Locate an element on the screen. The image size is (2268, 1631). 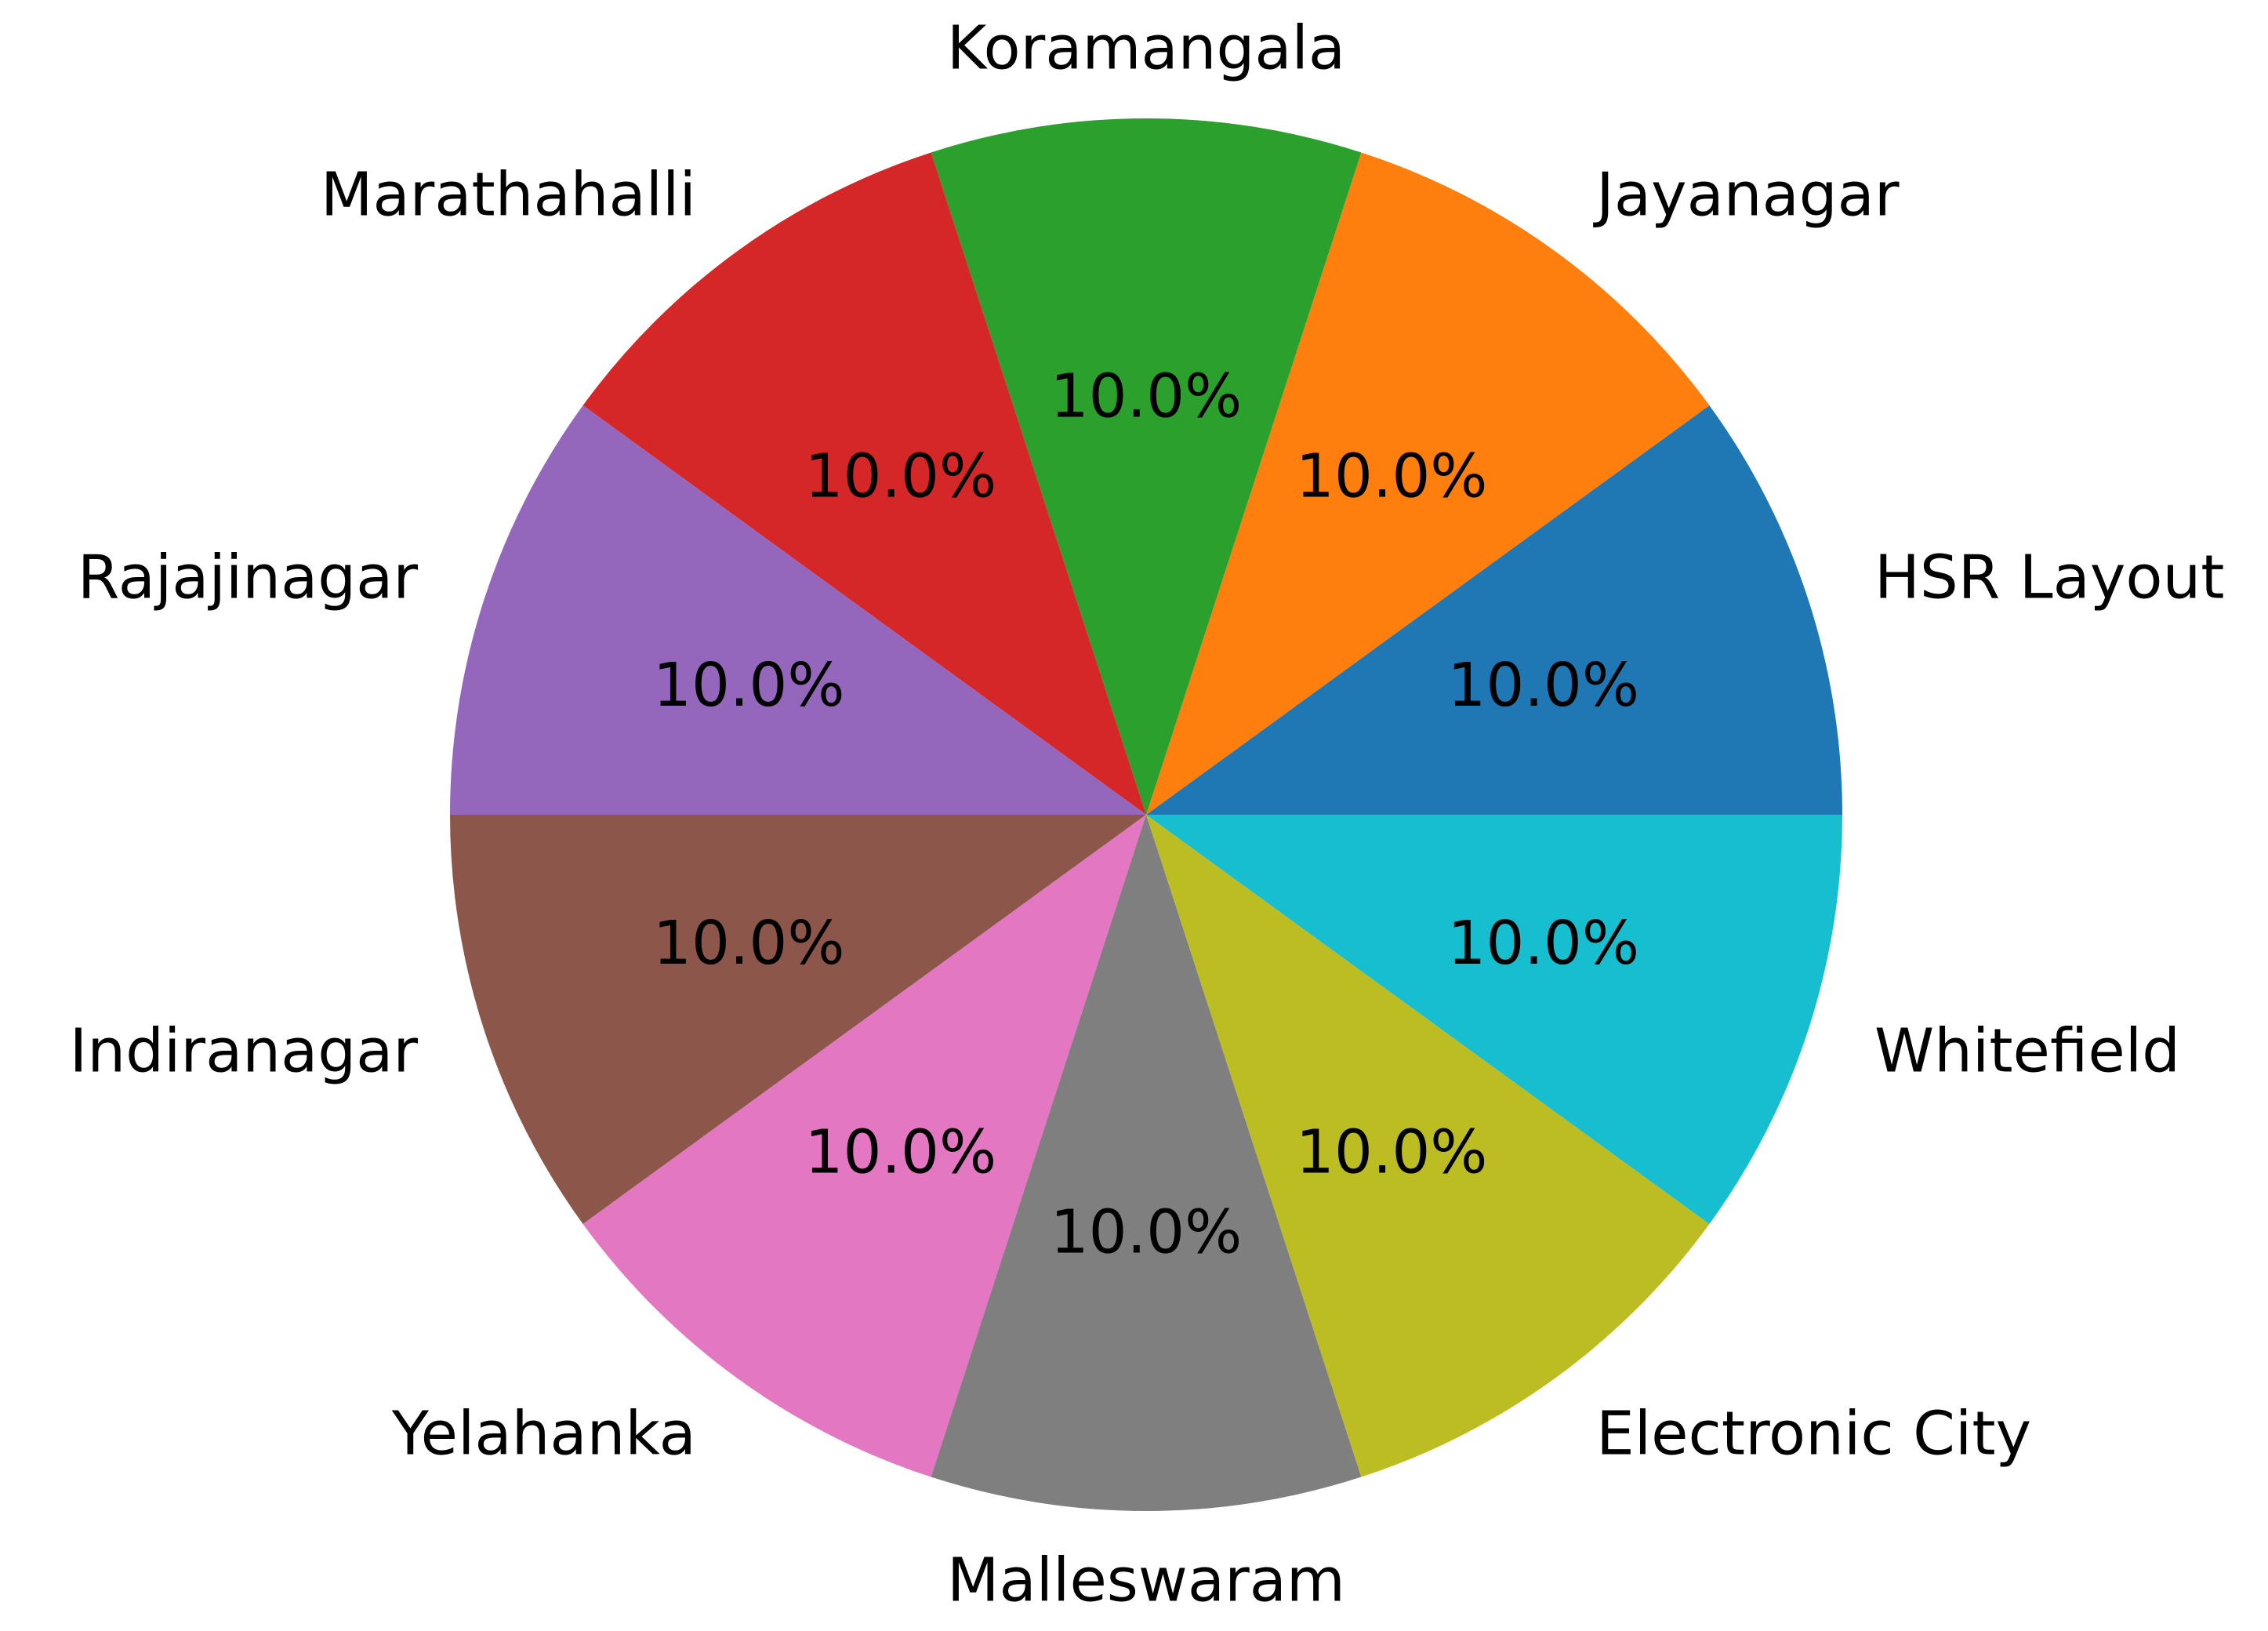
pie-slice-whitefield is located at coordinates (1494, 1019).